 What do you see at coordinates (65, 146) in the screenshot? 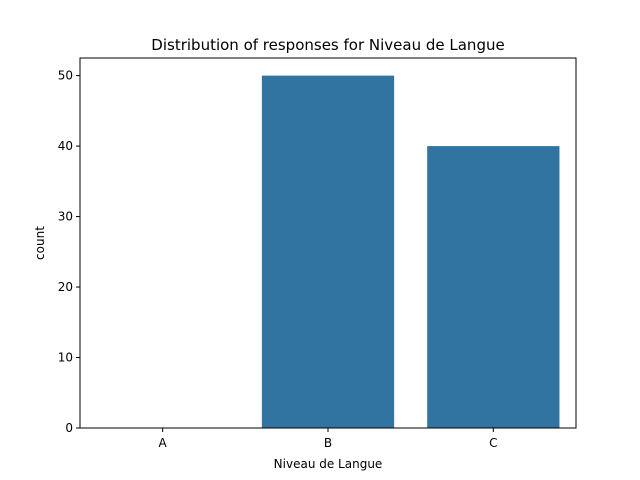
I see `y-tick-label: 40` at bounding box center [65, 146].